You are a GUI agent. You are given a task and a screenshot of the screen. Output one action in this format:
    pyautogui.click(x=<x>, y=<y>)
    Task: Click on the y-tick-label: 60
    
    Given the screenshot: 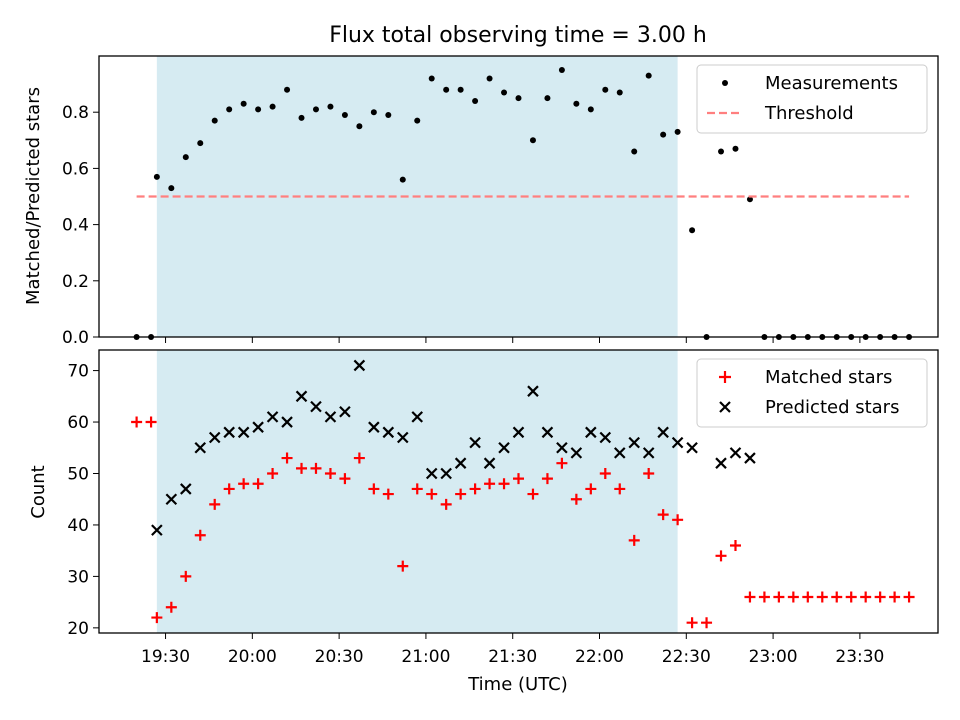 What is the action you would take?
    pyautogui.click(x=78, y=423)
    